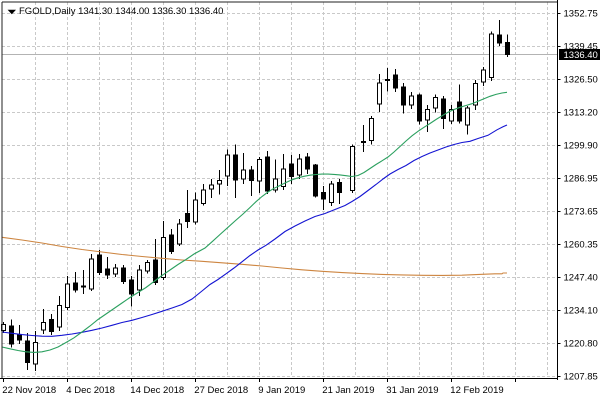 Image resolution: width=600 pixels, height=405 pixels. What do you see at coordinates (581, 146) in the screenshot?
I see `svg-text: 1299.90` at bounding box center [581, 146].